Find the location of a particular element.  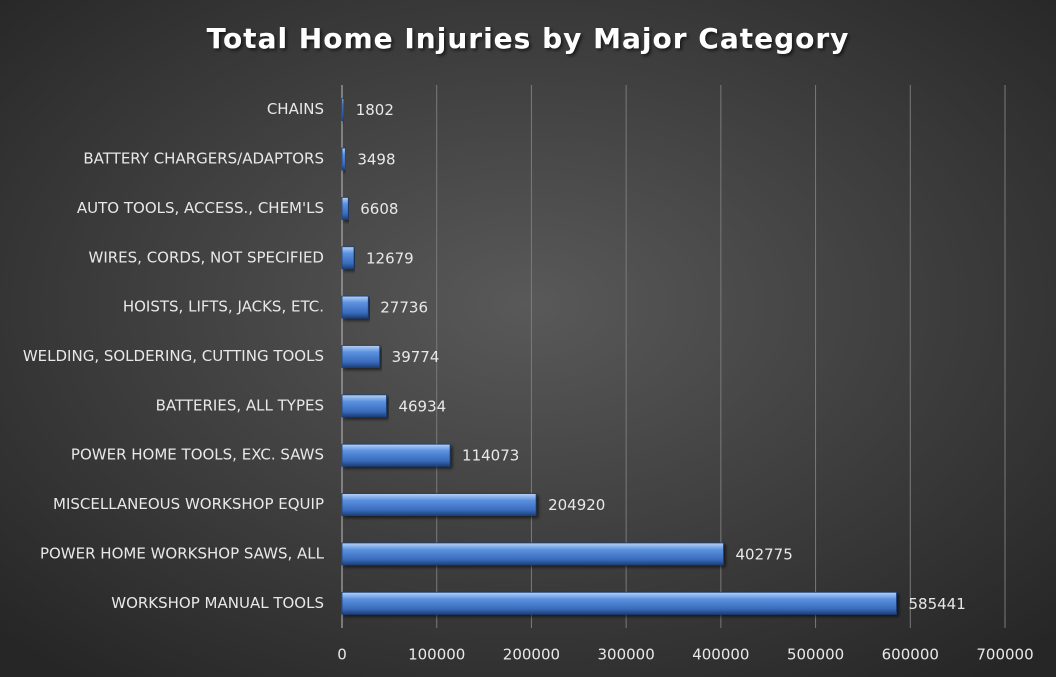

y-tick-label: POWER HOME TOOLS, EXC. SAWS is located at coordinates (197, 455).